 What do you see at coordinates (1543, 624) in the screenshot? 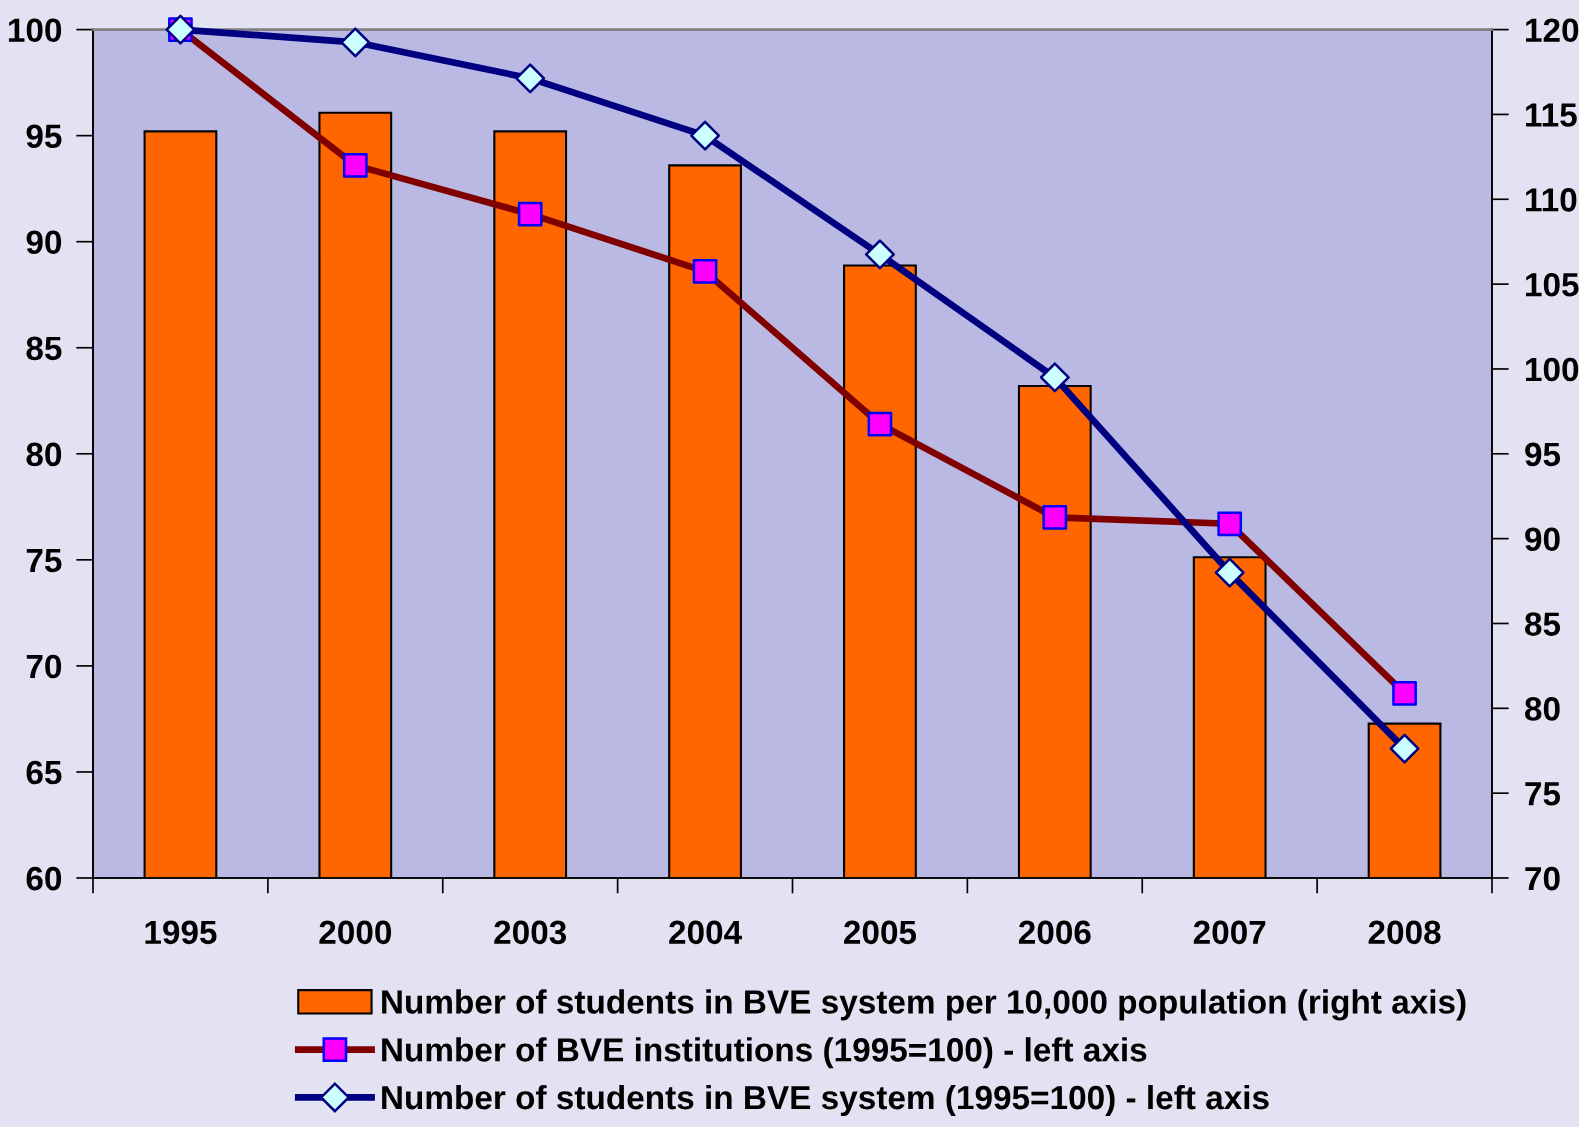
I see `y2-tick-label: 85` at bounding box center [1543, 624].